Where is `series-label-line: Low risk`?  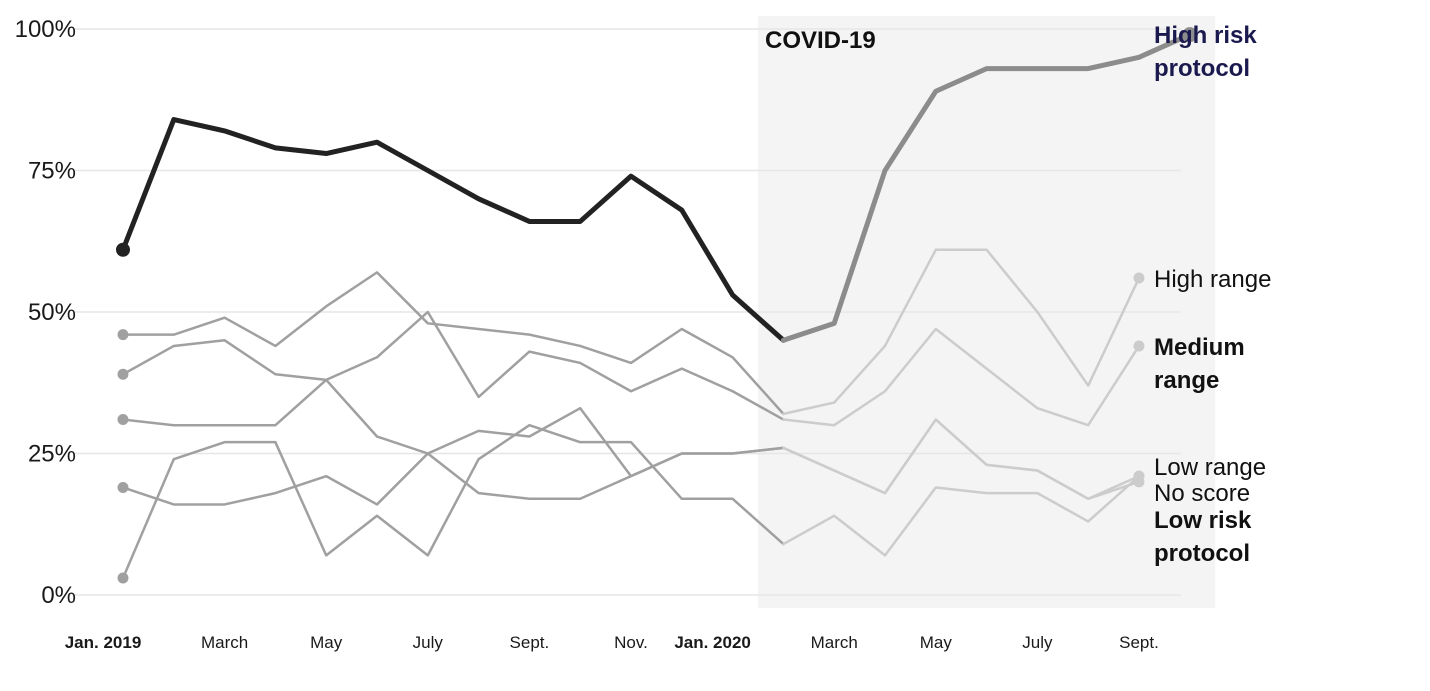
series-label-line: Low risk is located at coordinates (1203, 520).